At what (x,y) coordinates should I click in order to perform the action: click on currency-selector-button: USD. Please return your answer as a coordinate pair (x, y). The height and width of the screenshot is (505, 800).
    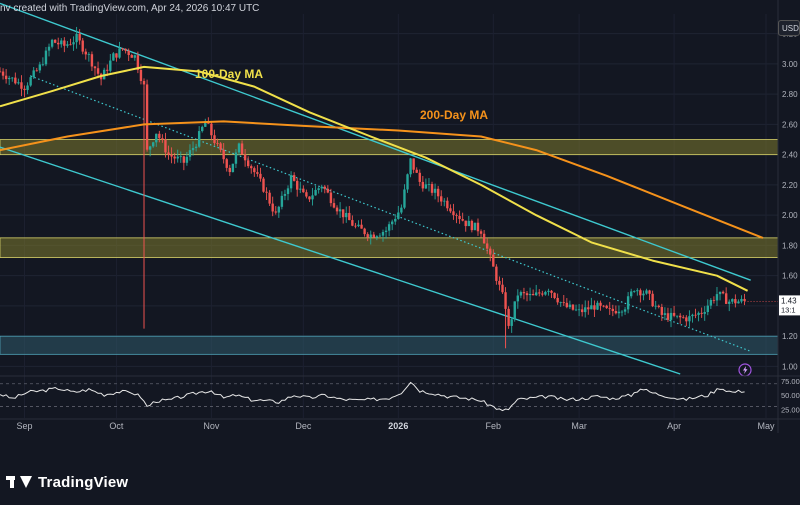
    Looking at the image, I should click on (789, 28).